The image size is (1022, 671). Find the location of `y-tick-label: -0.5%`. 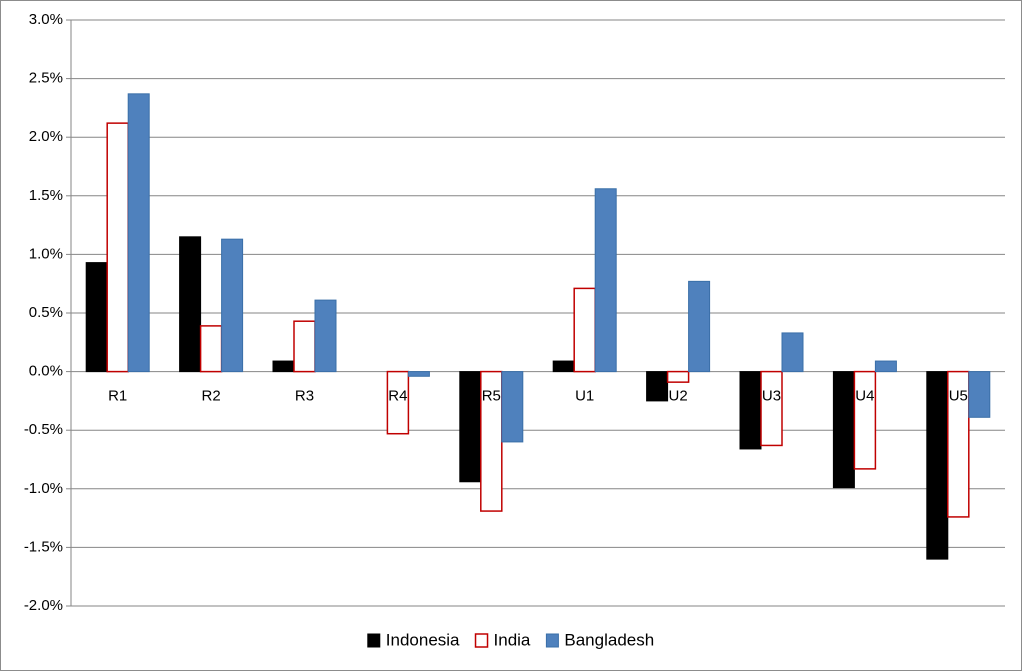

y-tick-label: -0.5% is located at coordinates (43, 429).